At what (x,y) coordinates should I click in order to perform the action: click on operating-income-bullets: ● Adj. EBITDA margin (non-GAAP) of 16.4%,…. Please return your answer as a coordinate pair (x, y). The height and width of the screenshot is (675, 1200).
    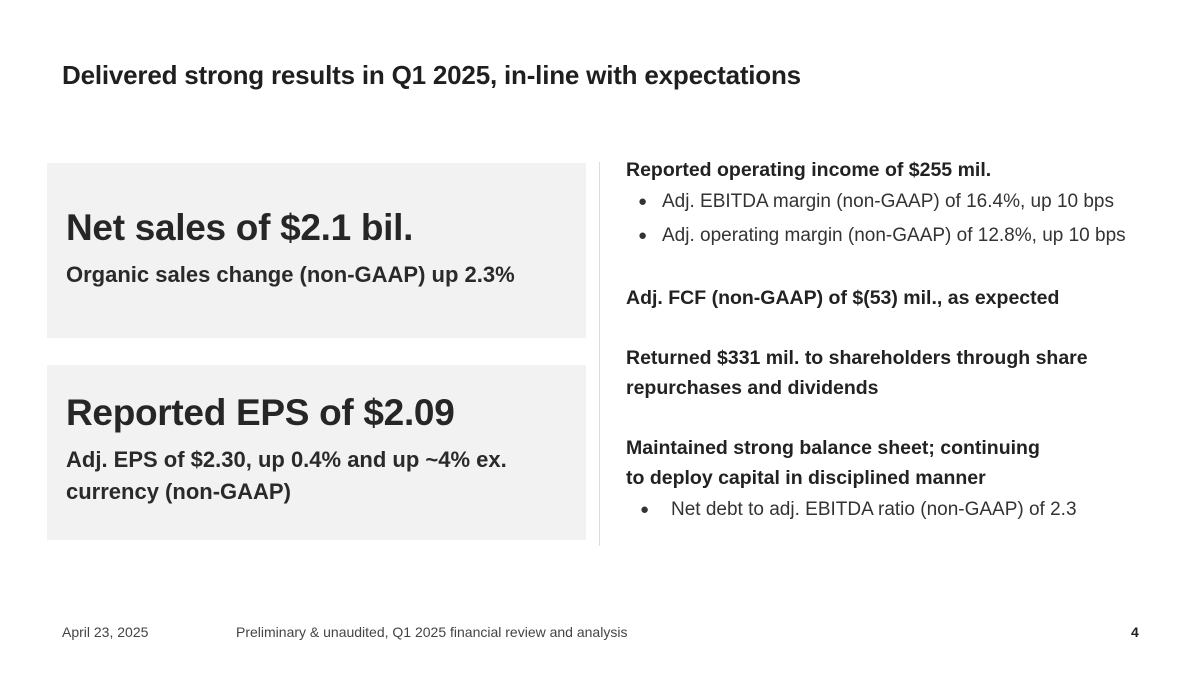
    Looking at the image, I should click on (906, 219).